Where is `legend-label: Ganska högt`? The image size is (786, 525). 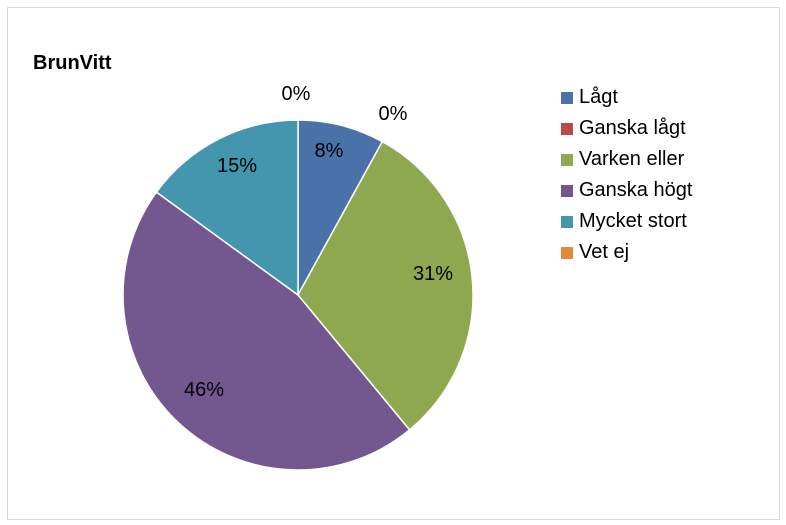 legend-label: Ganska högt is located at coordinates (636, 190).